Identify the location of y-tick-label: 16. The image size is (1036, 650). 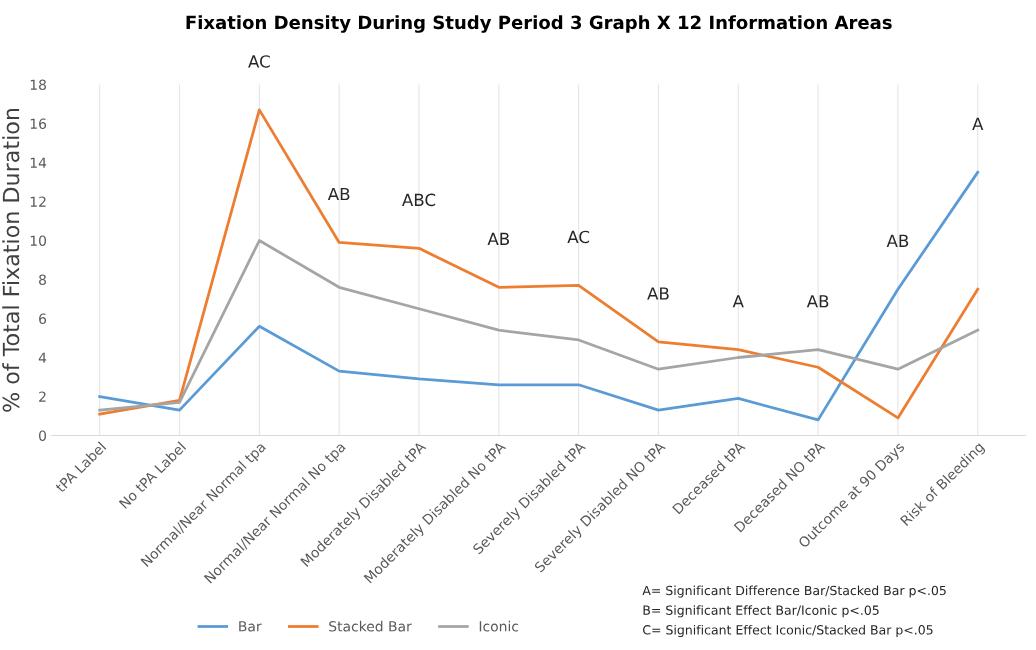
(38, 123).